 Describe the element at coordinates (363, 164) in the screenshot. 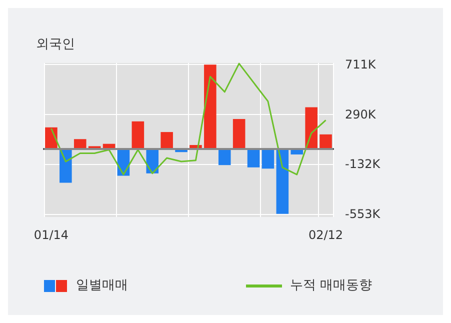

I see `y-tick-label: -132K` at that location.